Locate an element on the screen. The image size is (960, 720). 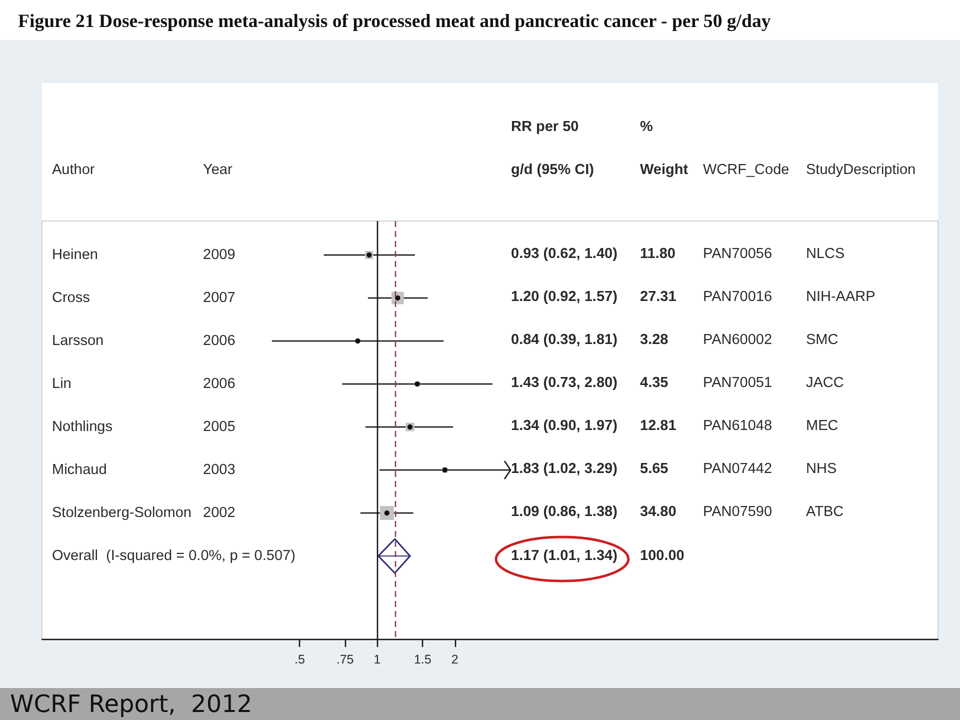
text: NIH-AARP is located at coordinates (841, 297).